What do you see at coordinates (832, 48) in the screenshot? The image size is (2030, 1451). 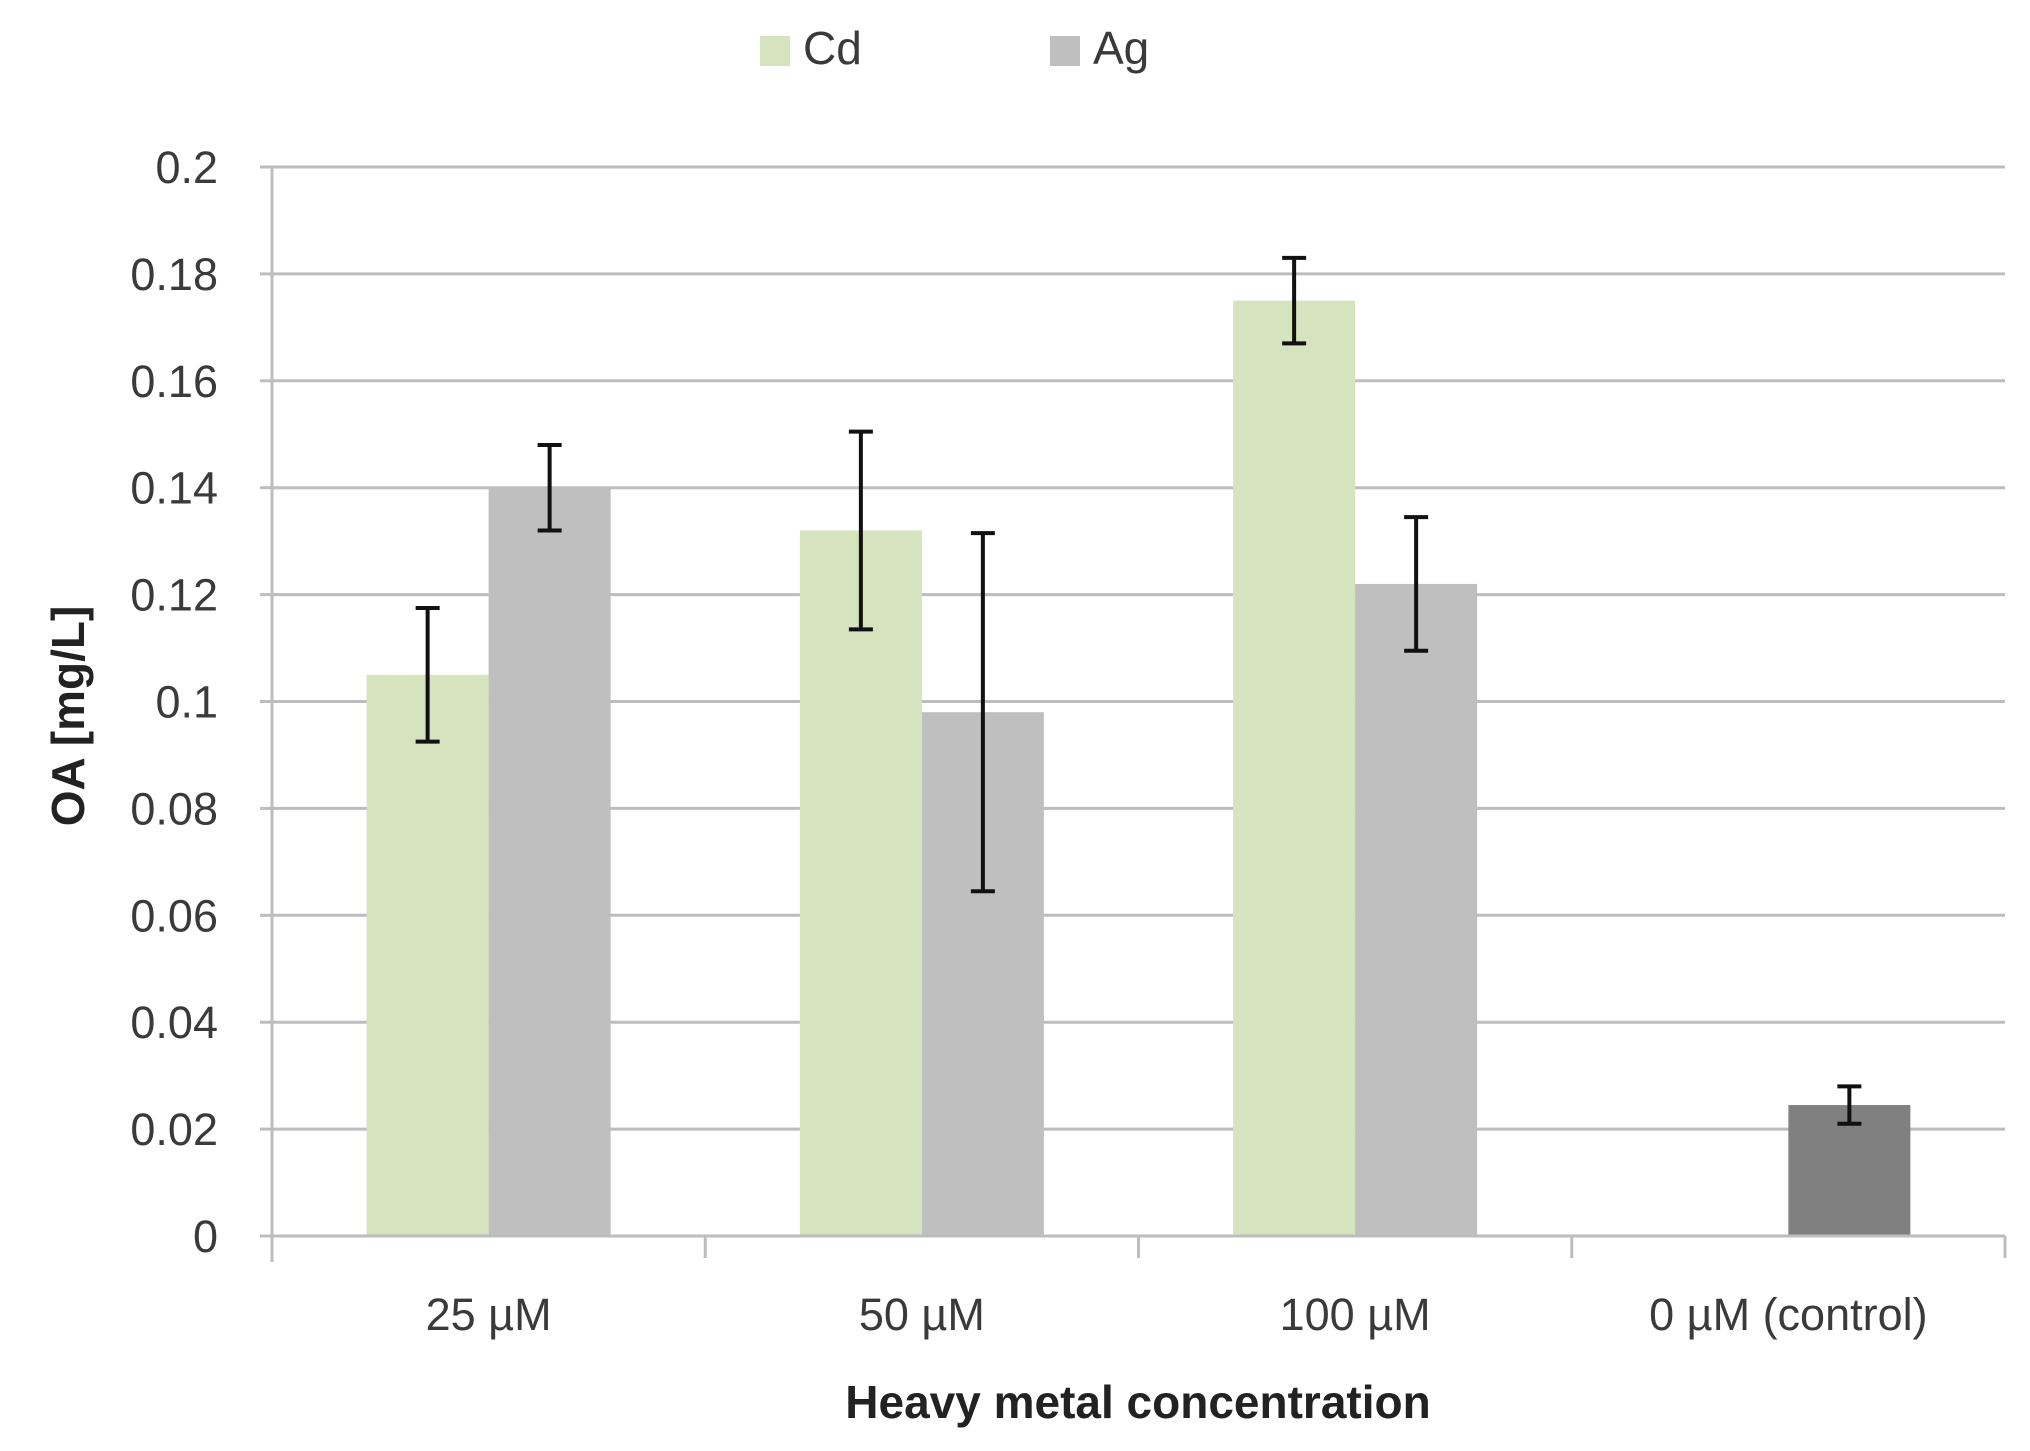 I see `legend-label-cd: Cd` at bounding box center [832, 48].